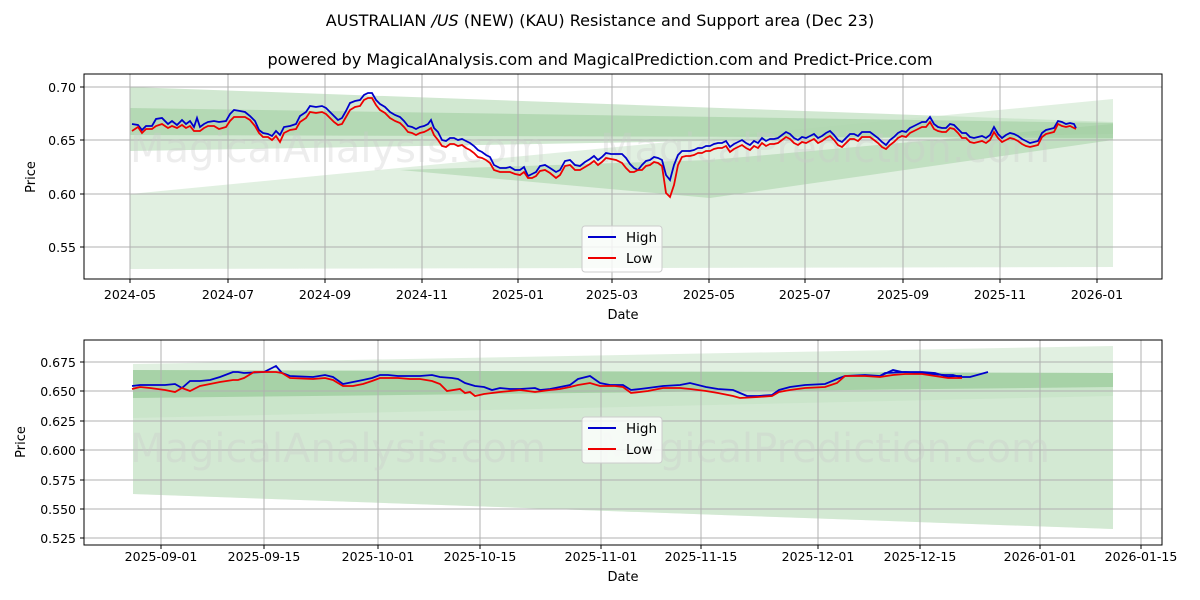  What do you see at coordinates (422, 294) in the screenshot?
I see `x-tick-label: 2024-11` at bounding box center [422, 294].